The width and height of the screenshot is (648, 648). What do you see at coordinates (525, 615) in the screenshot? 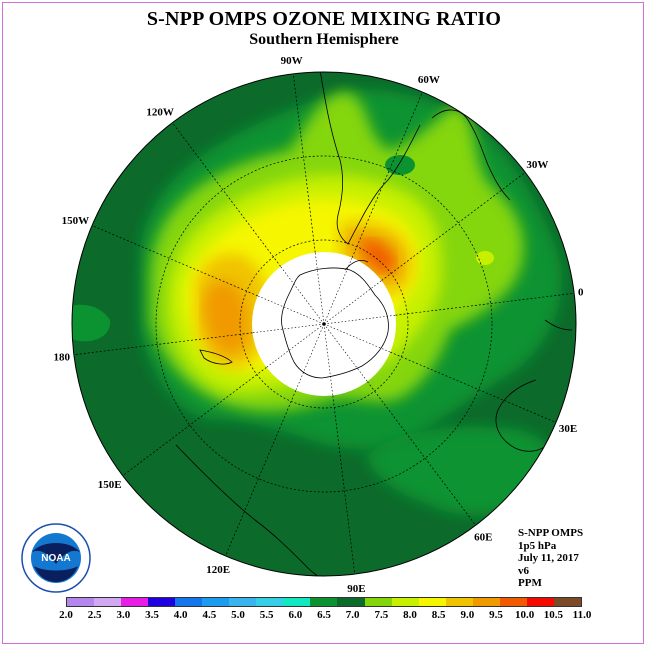
I see `colorbar-tick-label: 10.0` at bounding box center [525, 615].